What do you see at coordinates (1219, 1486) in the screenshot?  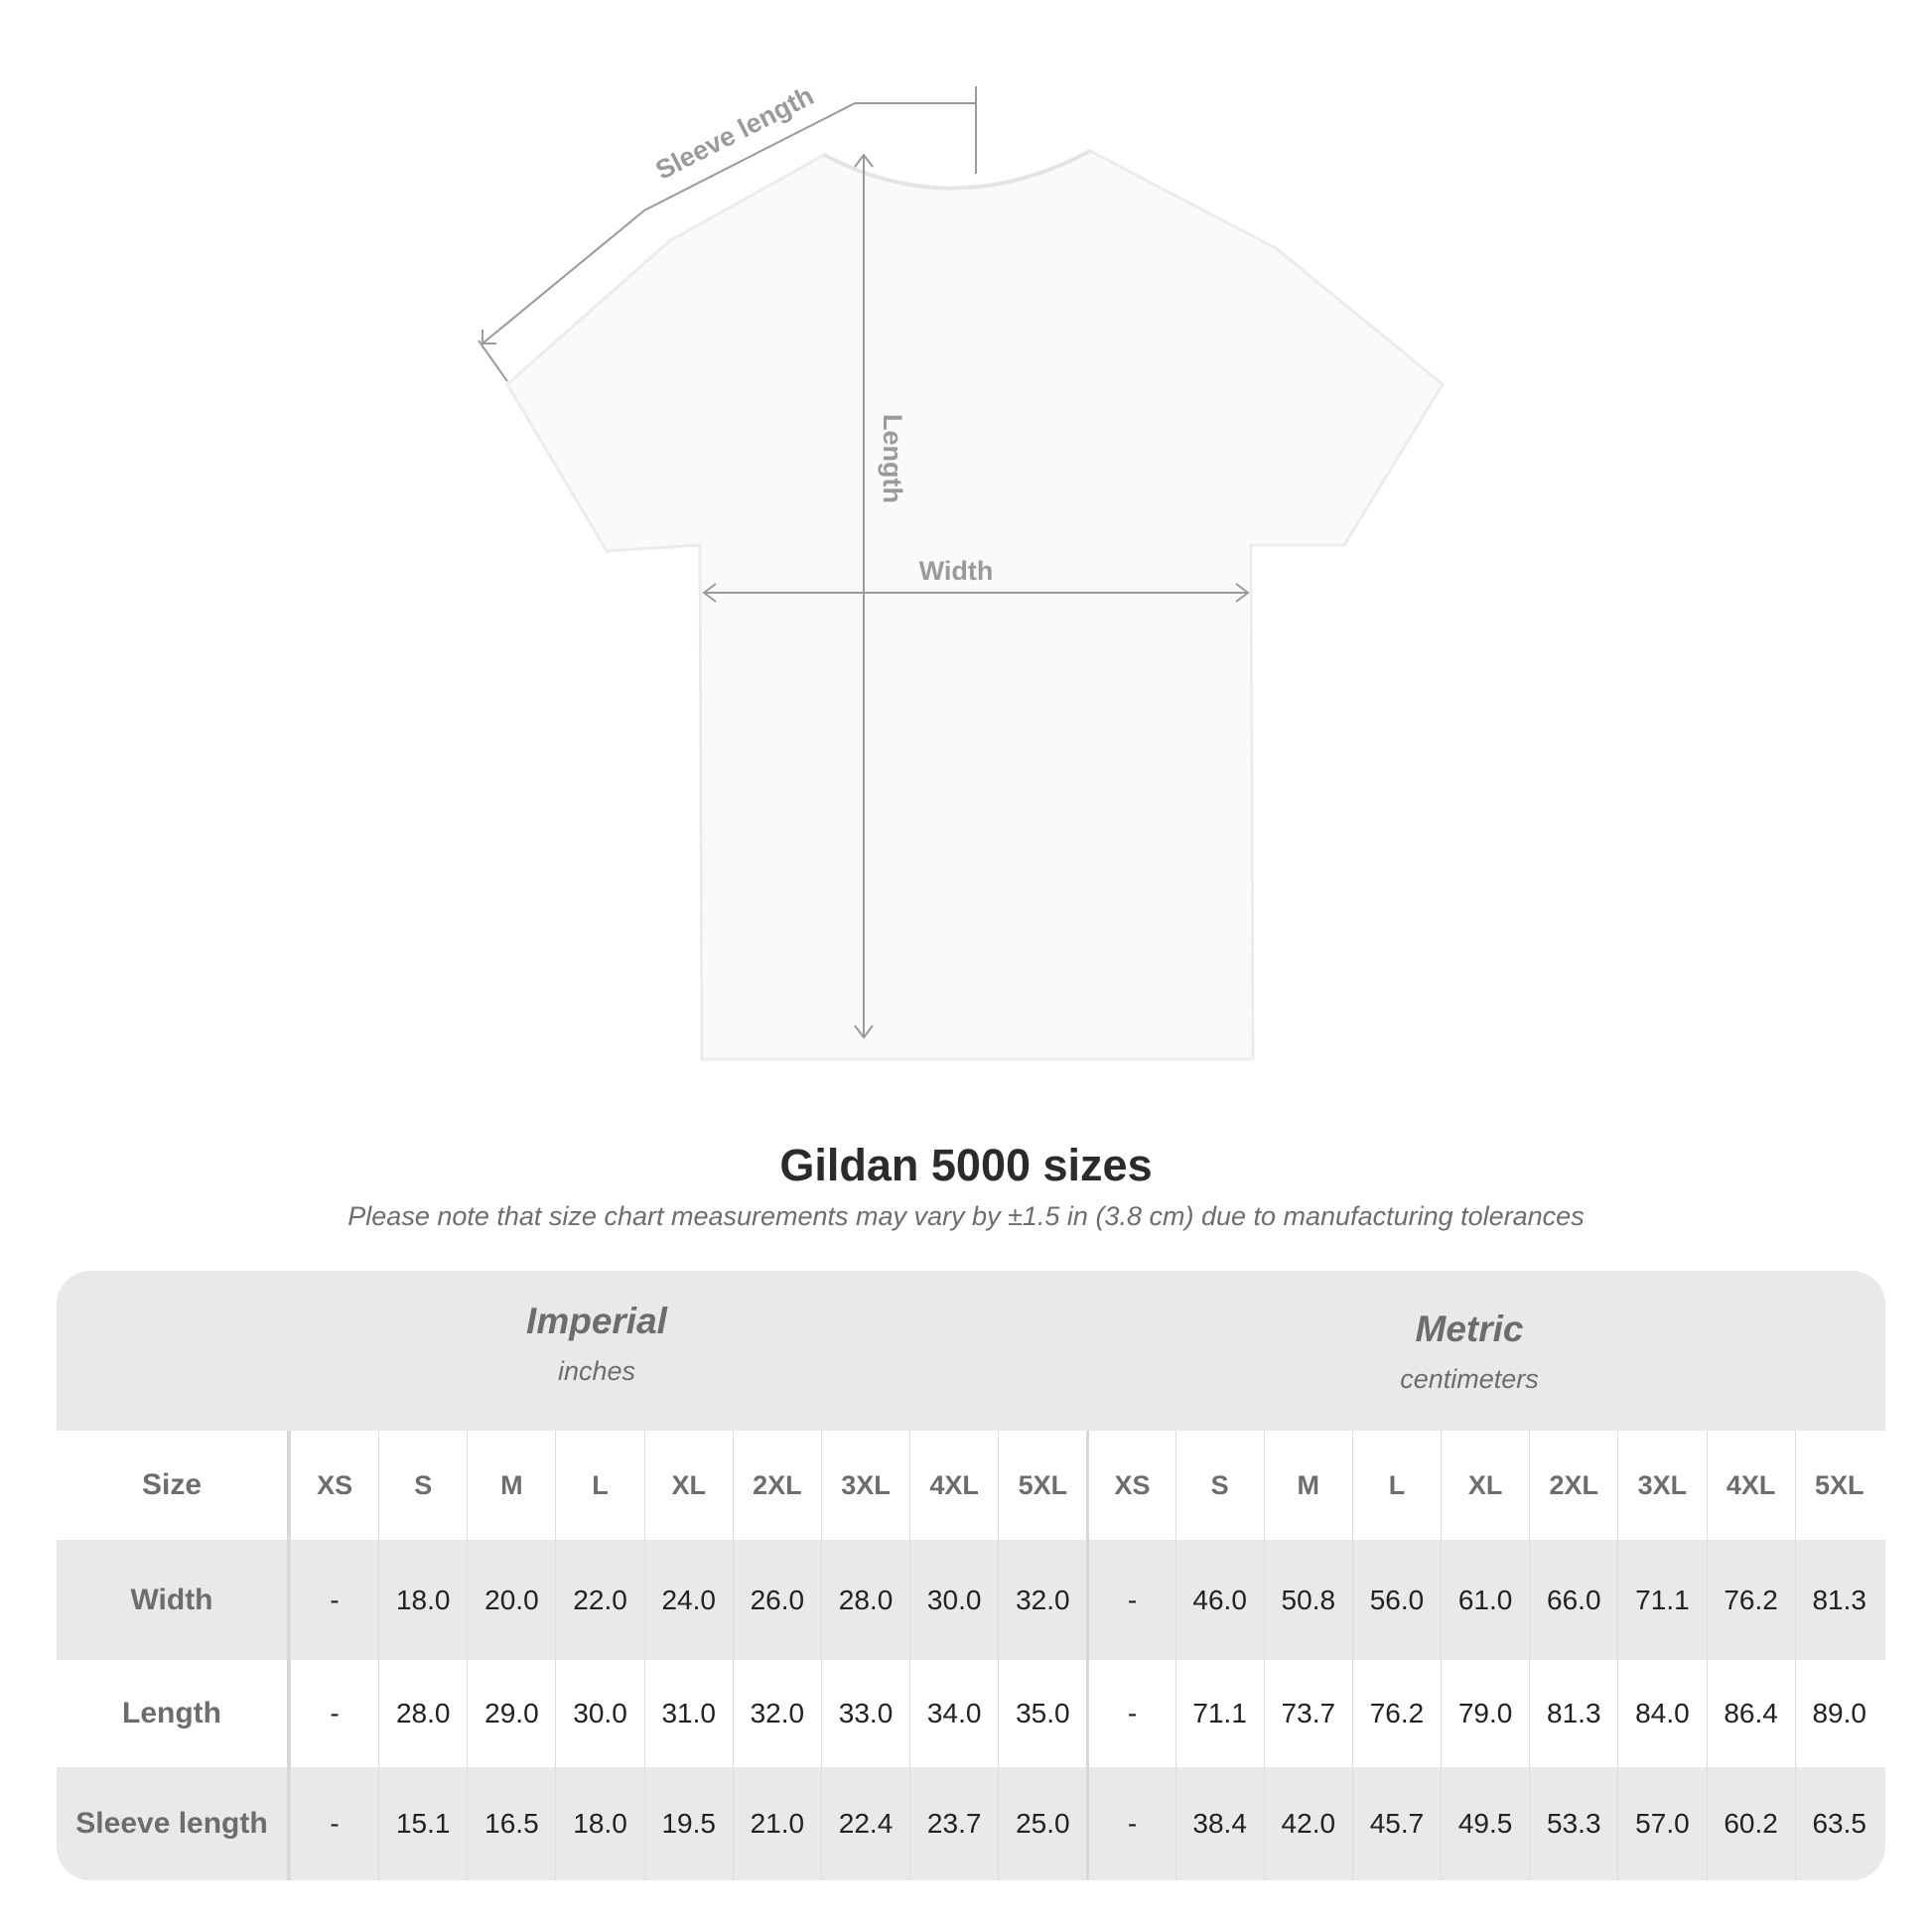 I see `metric-size-header: S` at bounding box center [1219, 1486].